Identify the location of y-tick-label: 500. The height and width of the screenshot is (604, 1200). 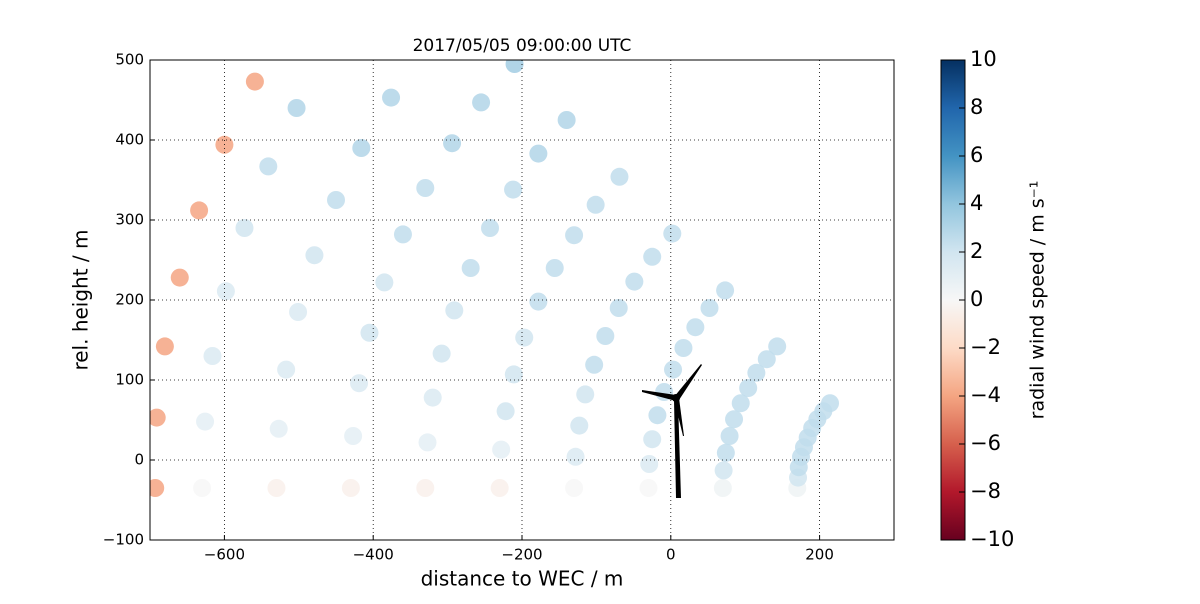
(129, 60).